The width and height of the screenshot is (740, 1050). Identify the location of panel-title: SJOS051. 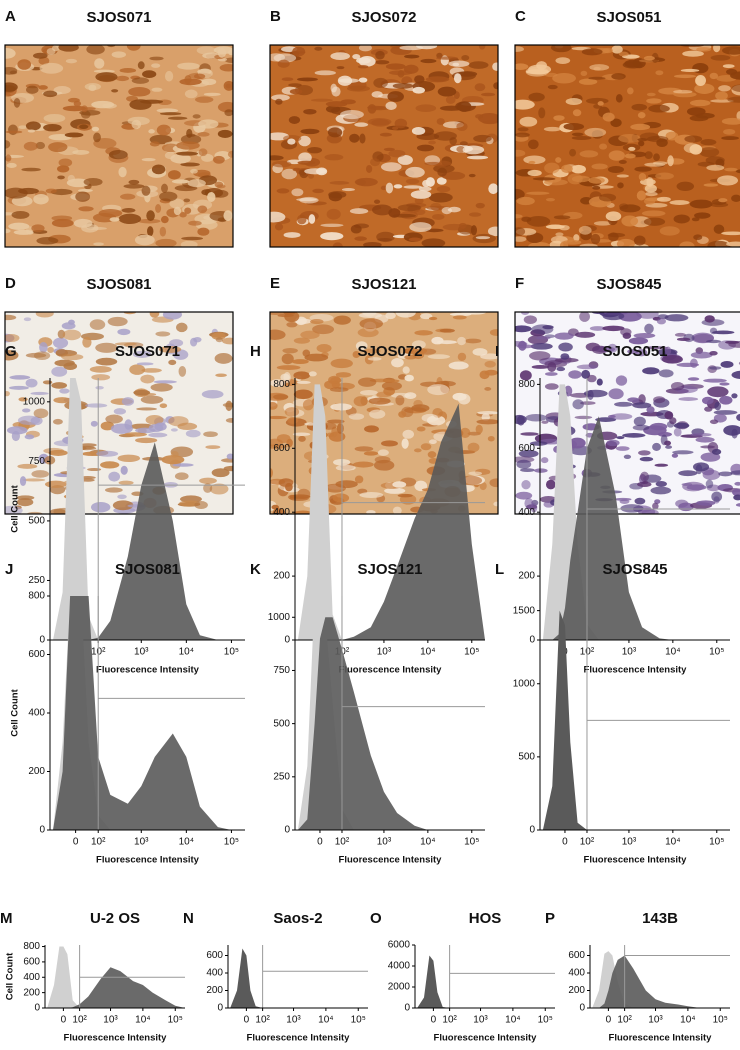
(628, 17).